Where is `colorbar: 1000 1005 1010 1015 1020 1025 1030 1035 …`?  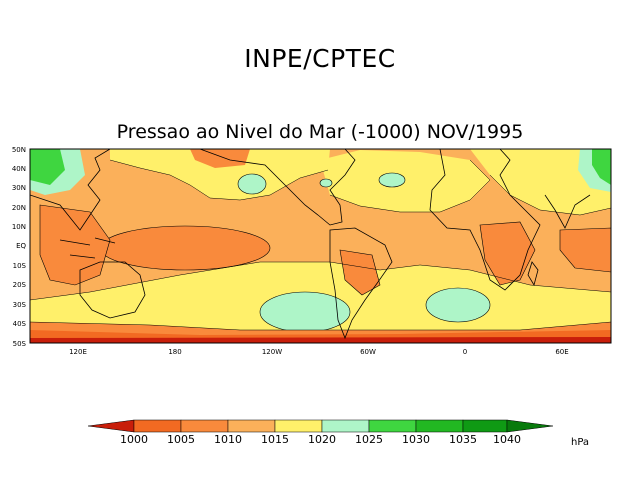 colorbar: 1000 1005 1010 1015 1020 1025 1030 1035 … is located at coordinates (338, 433).